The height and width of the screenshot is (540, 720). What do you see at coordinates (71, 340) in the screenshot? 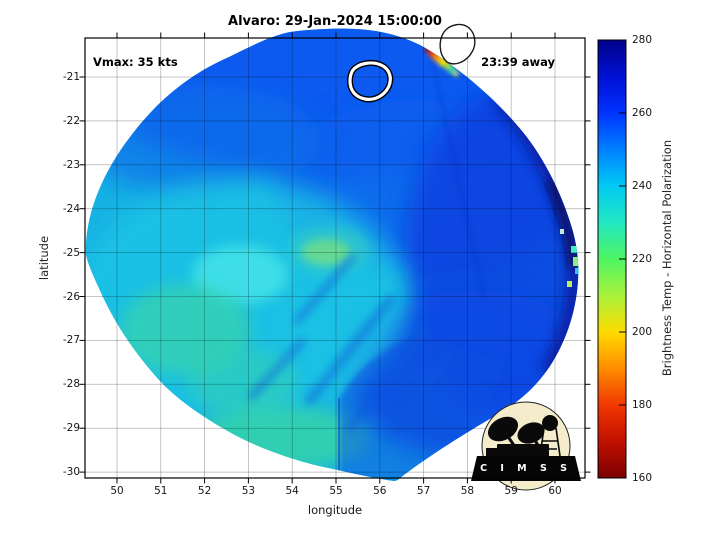
I see `y-tick-label: -27` at bounding box center [71, 340].